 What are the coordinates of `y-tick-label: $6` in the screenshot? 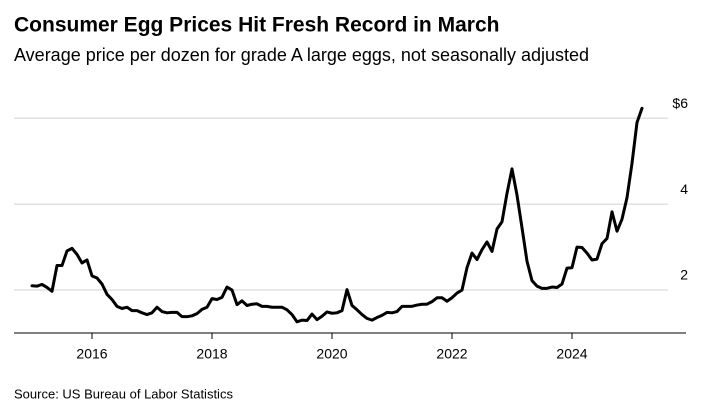 It's located at (680, 103).